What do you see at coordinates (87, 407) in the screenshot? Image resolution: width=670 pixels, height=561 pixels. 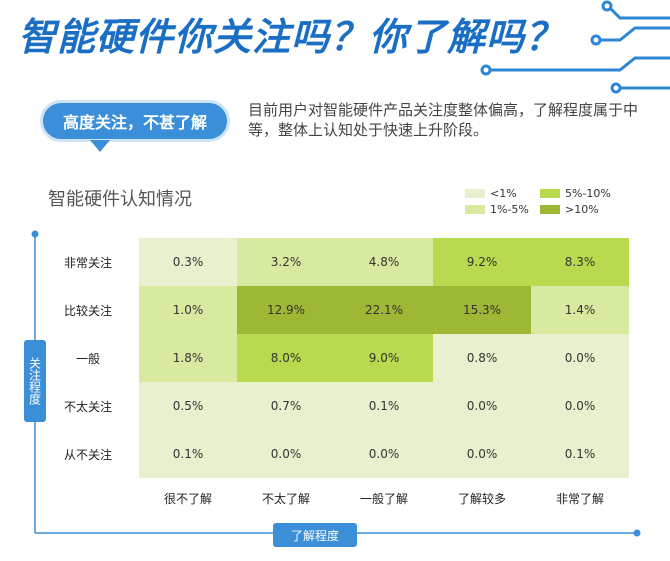 I see `row-label: 不太关注` at bounding box center [87, 407].